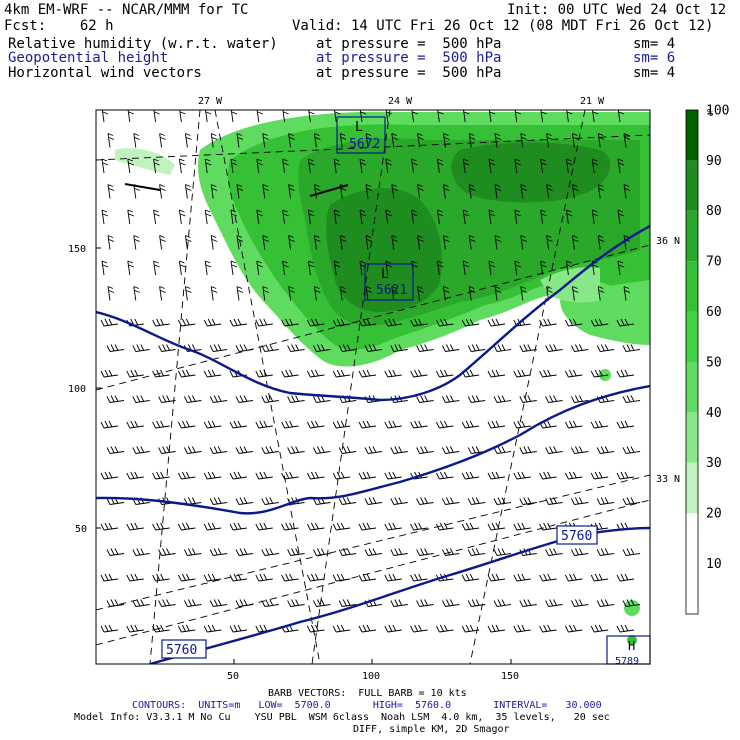  Describe the element at coordinates (210, 101) in the screenshot. I see `lon-label-27w: 27 W` at that location.